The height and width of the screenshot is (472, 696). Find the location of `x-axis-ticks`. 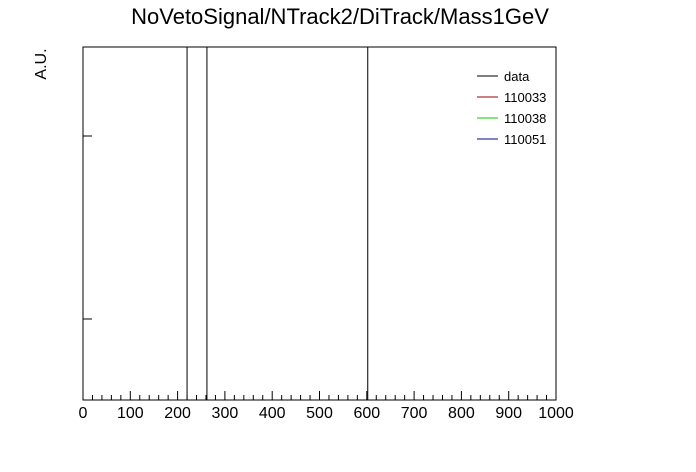

x-axis-ticks is located at coordinates (319, 395).